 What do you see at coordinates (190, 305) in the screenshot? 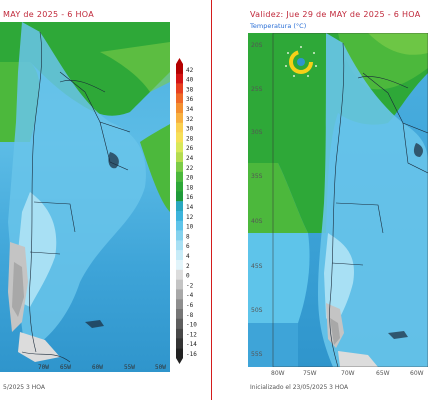
I see `colorbar-tick-label: -6` at bounding box center [190, 305].